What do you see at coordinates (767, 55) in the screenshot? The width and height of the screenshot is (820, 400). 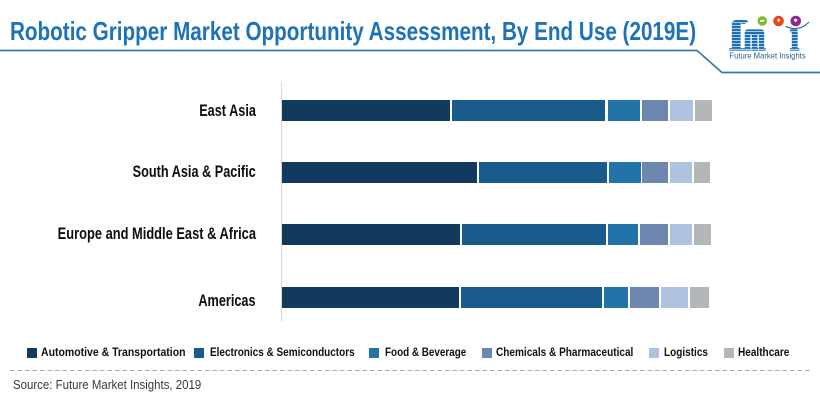 I see `svg-text: Future Market Insights` at bounding box center [767, 55].